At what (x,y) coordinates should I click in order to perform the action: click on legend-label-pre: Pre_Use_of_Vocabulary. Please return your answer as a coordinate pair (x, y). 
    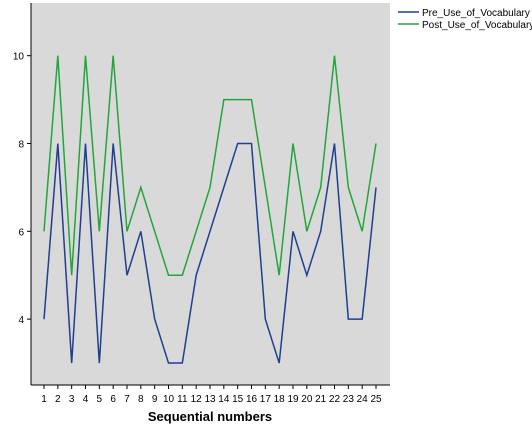
    Looking at the image, I should click on (476, 13).